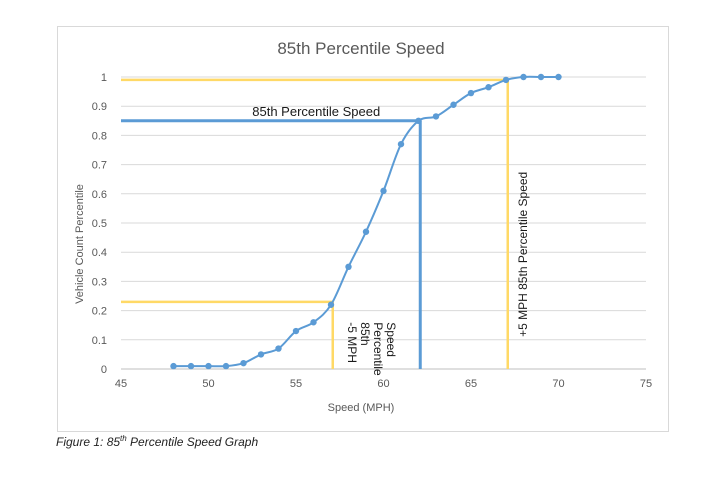 The image size is (720, 478). I want to click on annotation-minus-5-mph: -5 MPH, so click(352, 342).